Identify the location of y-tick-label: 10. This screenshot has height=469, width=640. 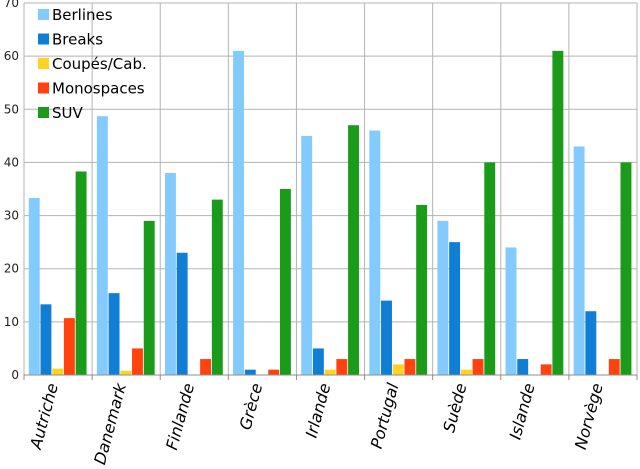
(11, 322).